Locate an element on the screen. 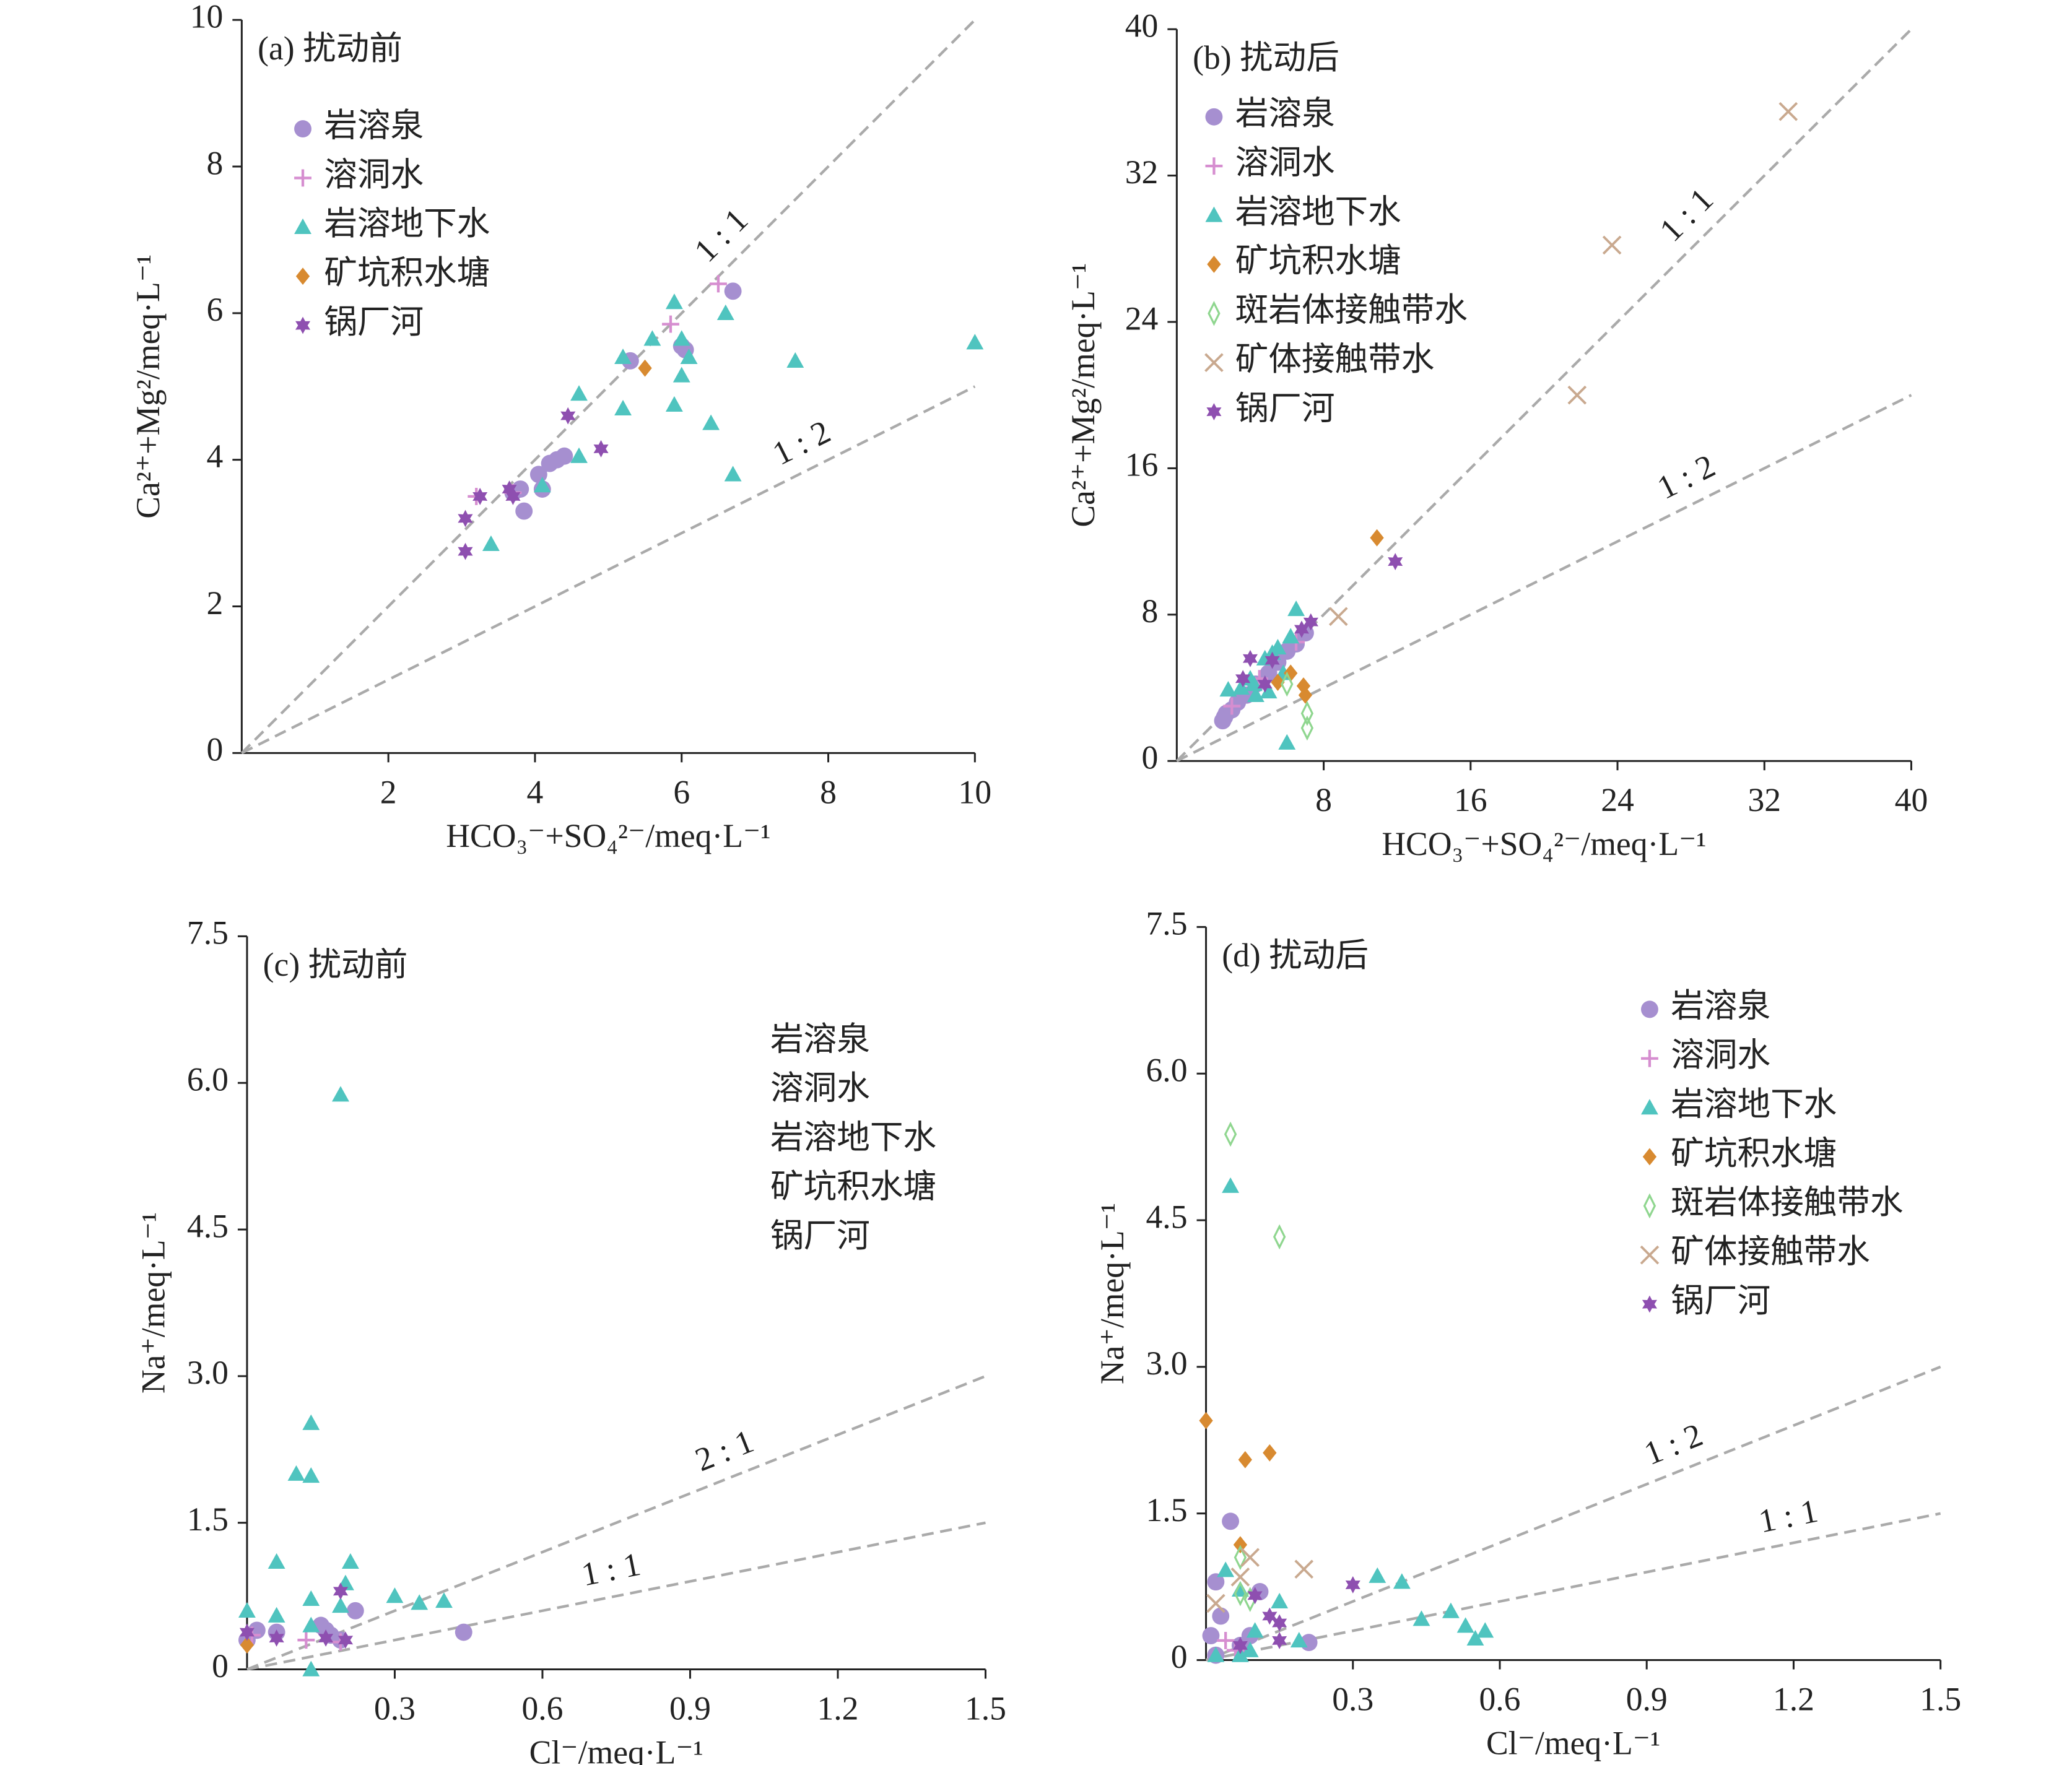  y-tick-label: 2 is located at coordinates (215, 603).